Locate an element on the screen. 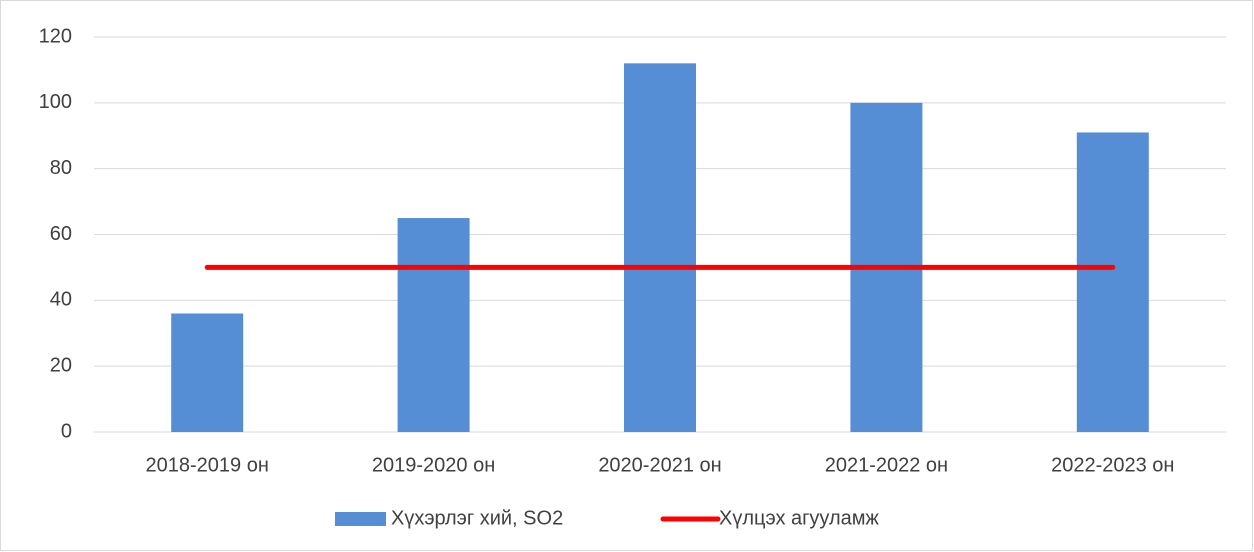  x-tick-label: 2022-2023 он is located at coordinates (1112, 465).